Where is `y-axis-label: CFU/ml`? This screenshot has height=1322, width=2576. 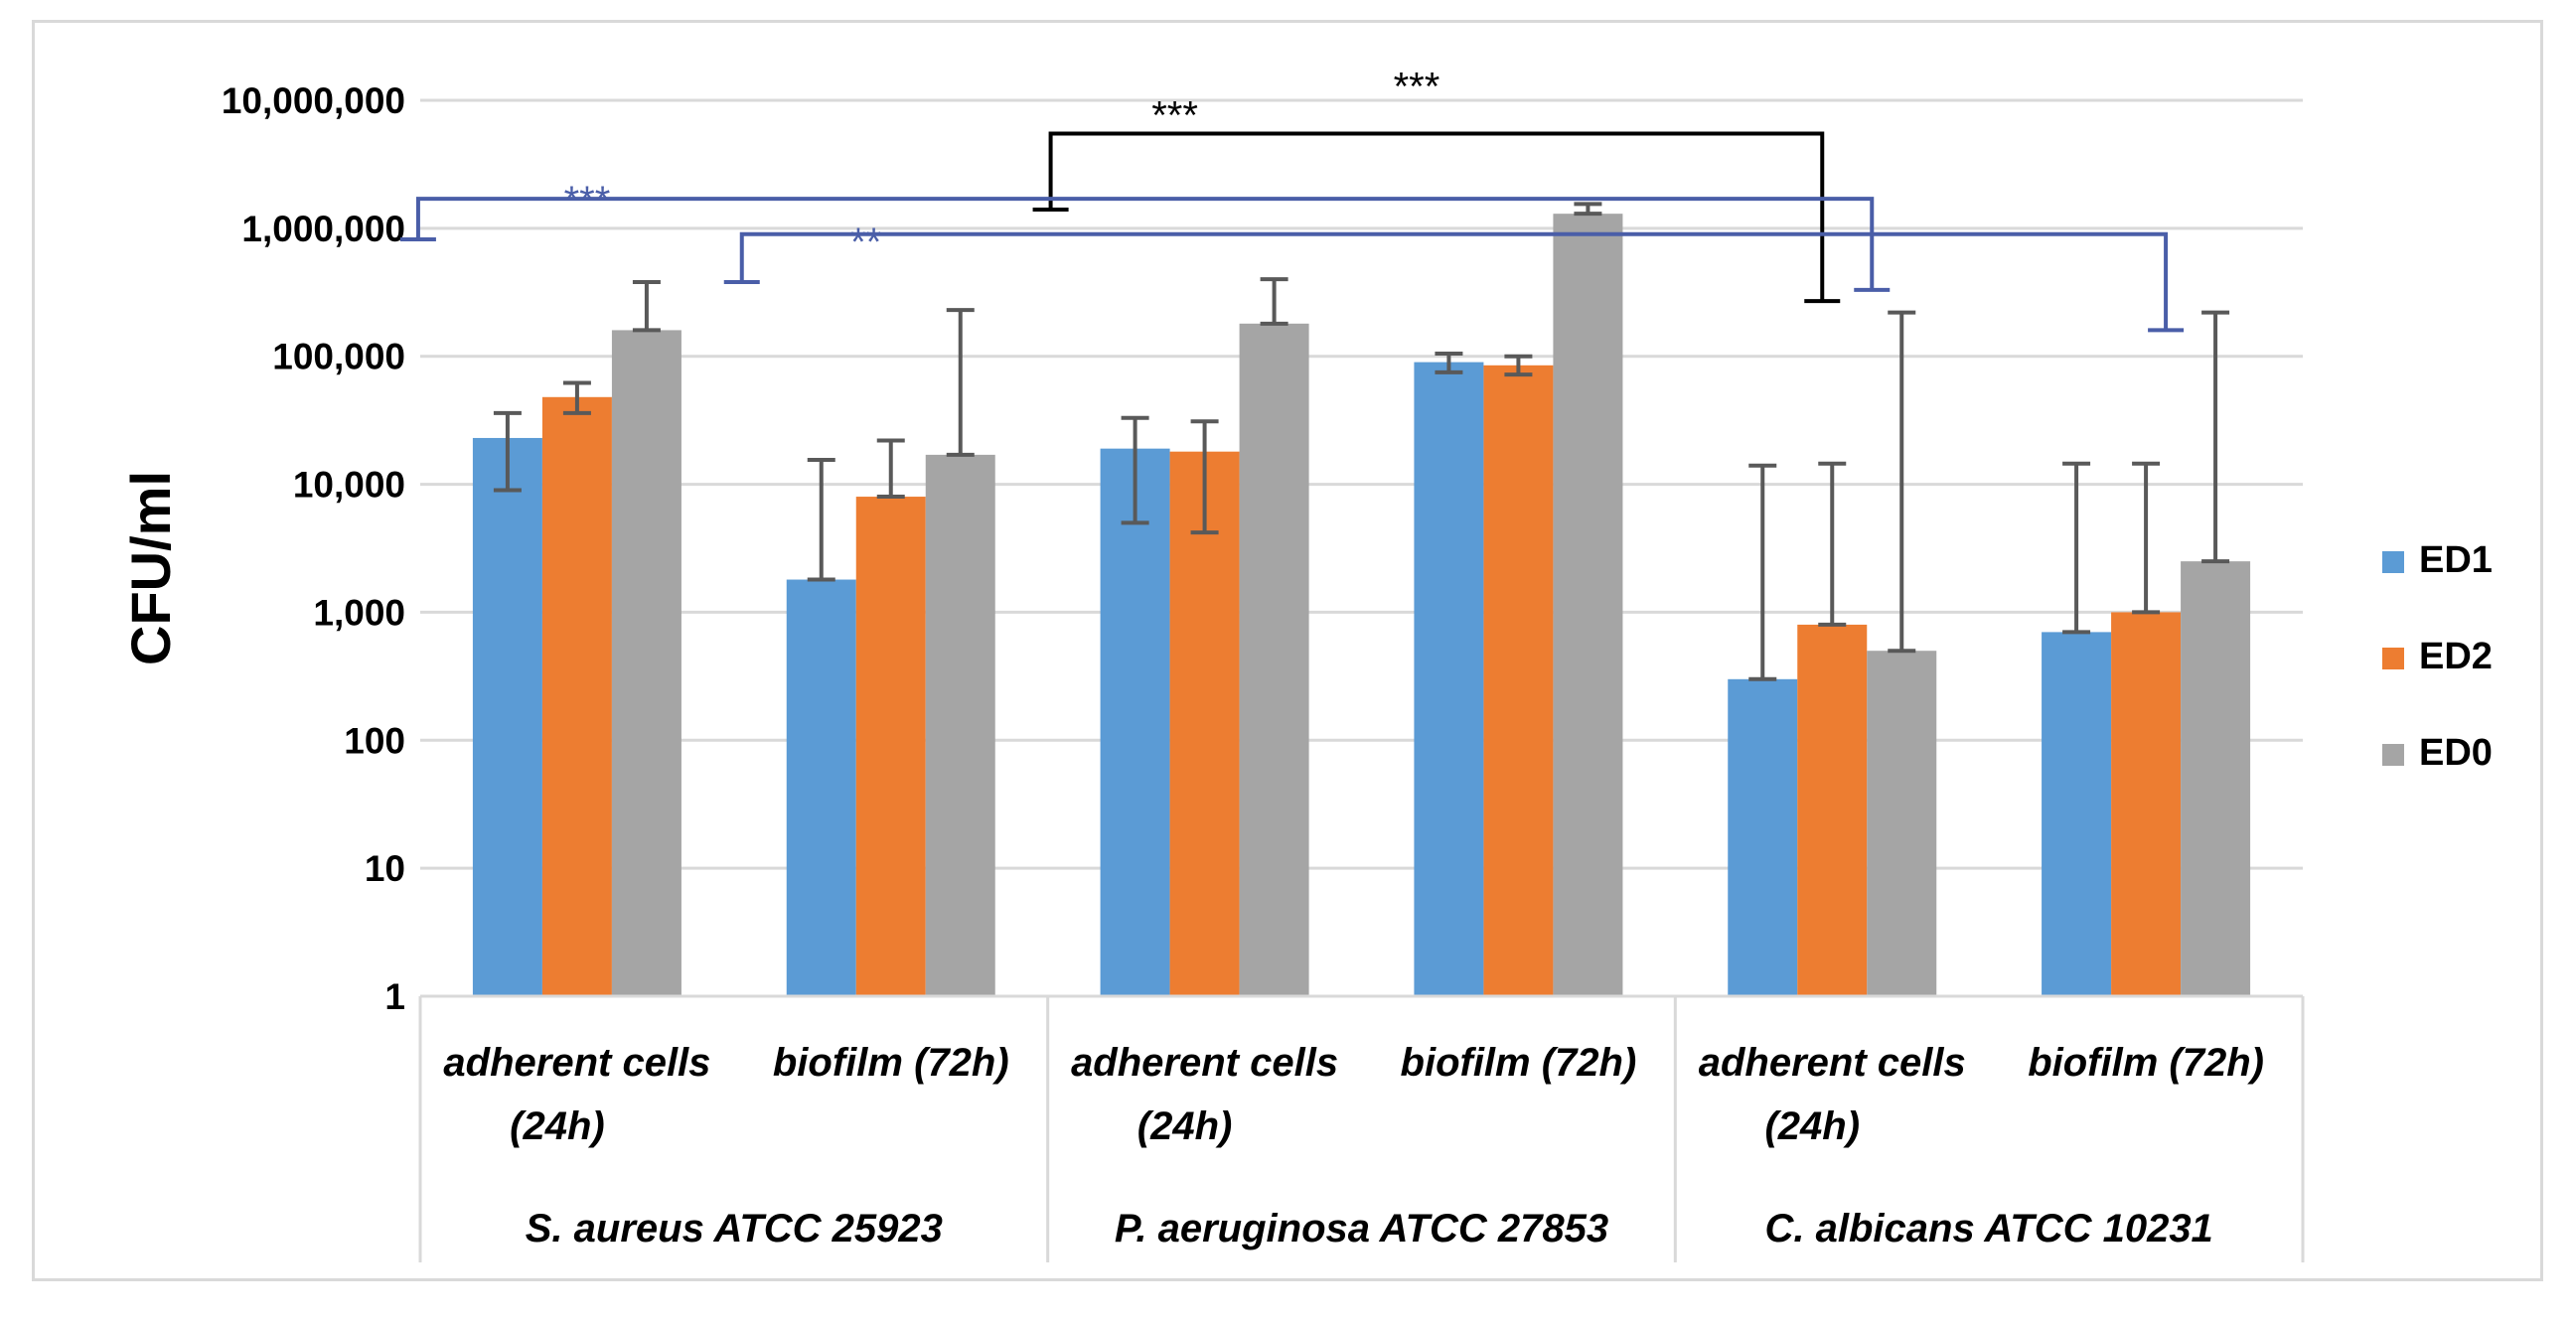 y-axis-label: CFU/ml is located at coordinates (150, 568).